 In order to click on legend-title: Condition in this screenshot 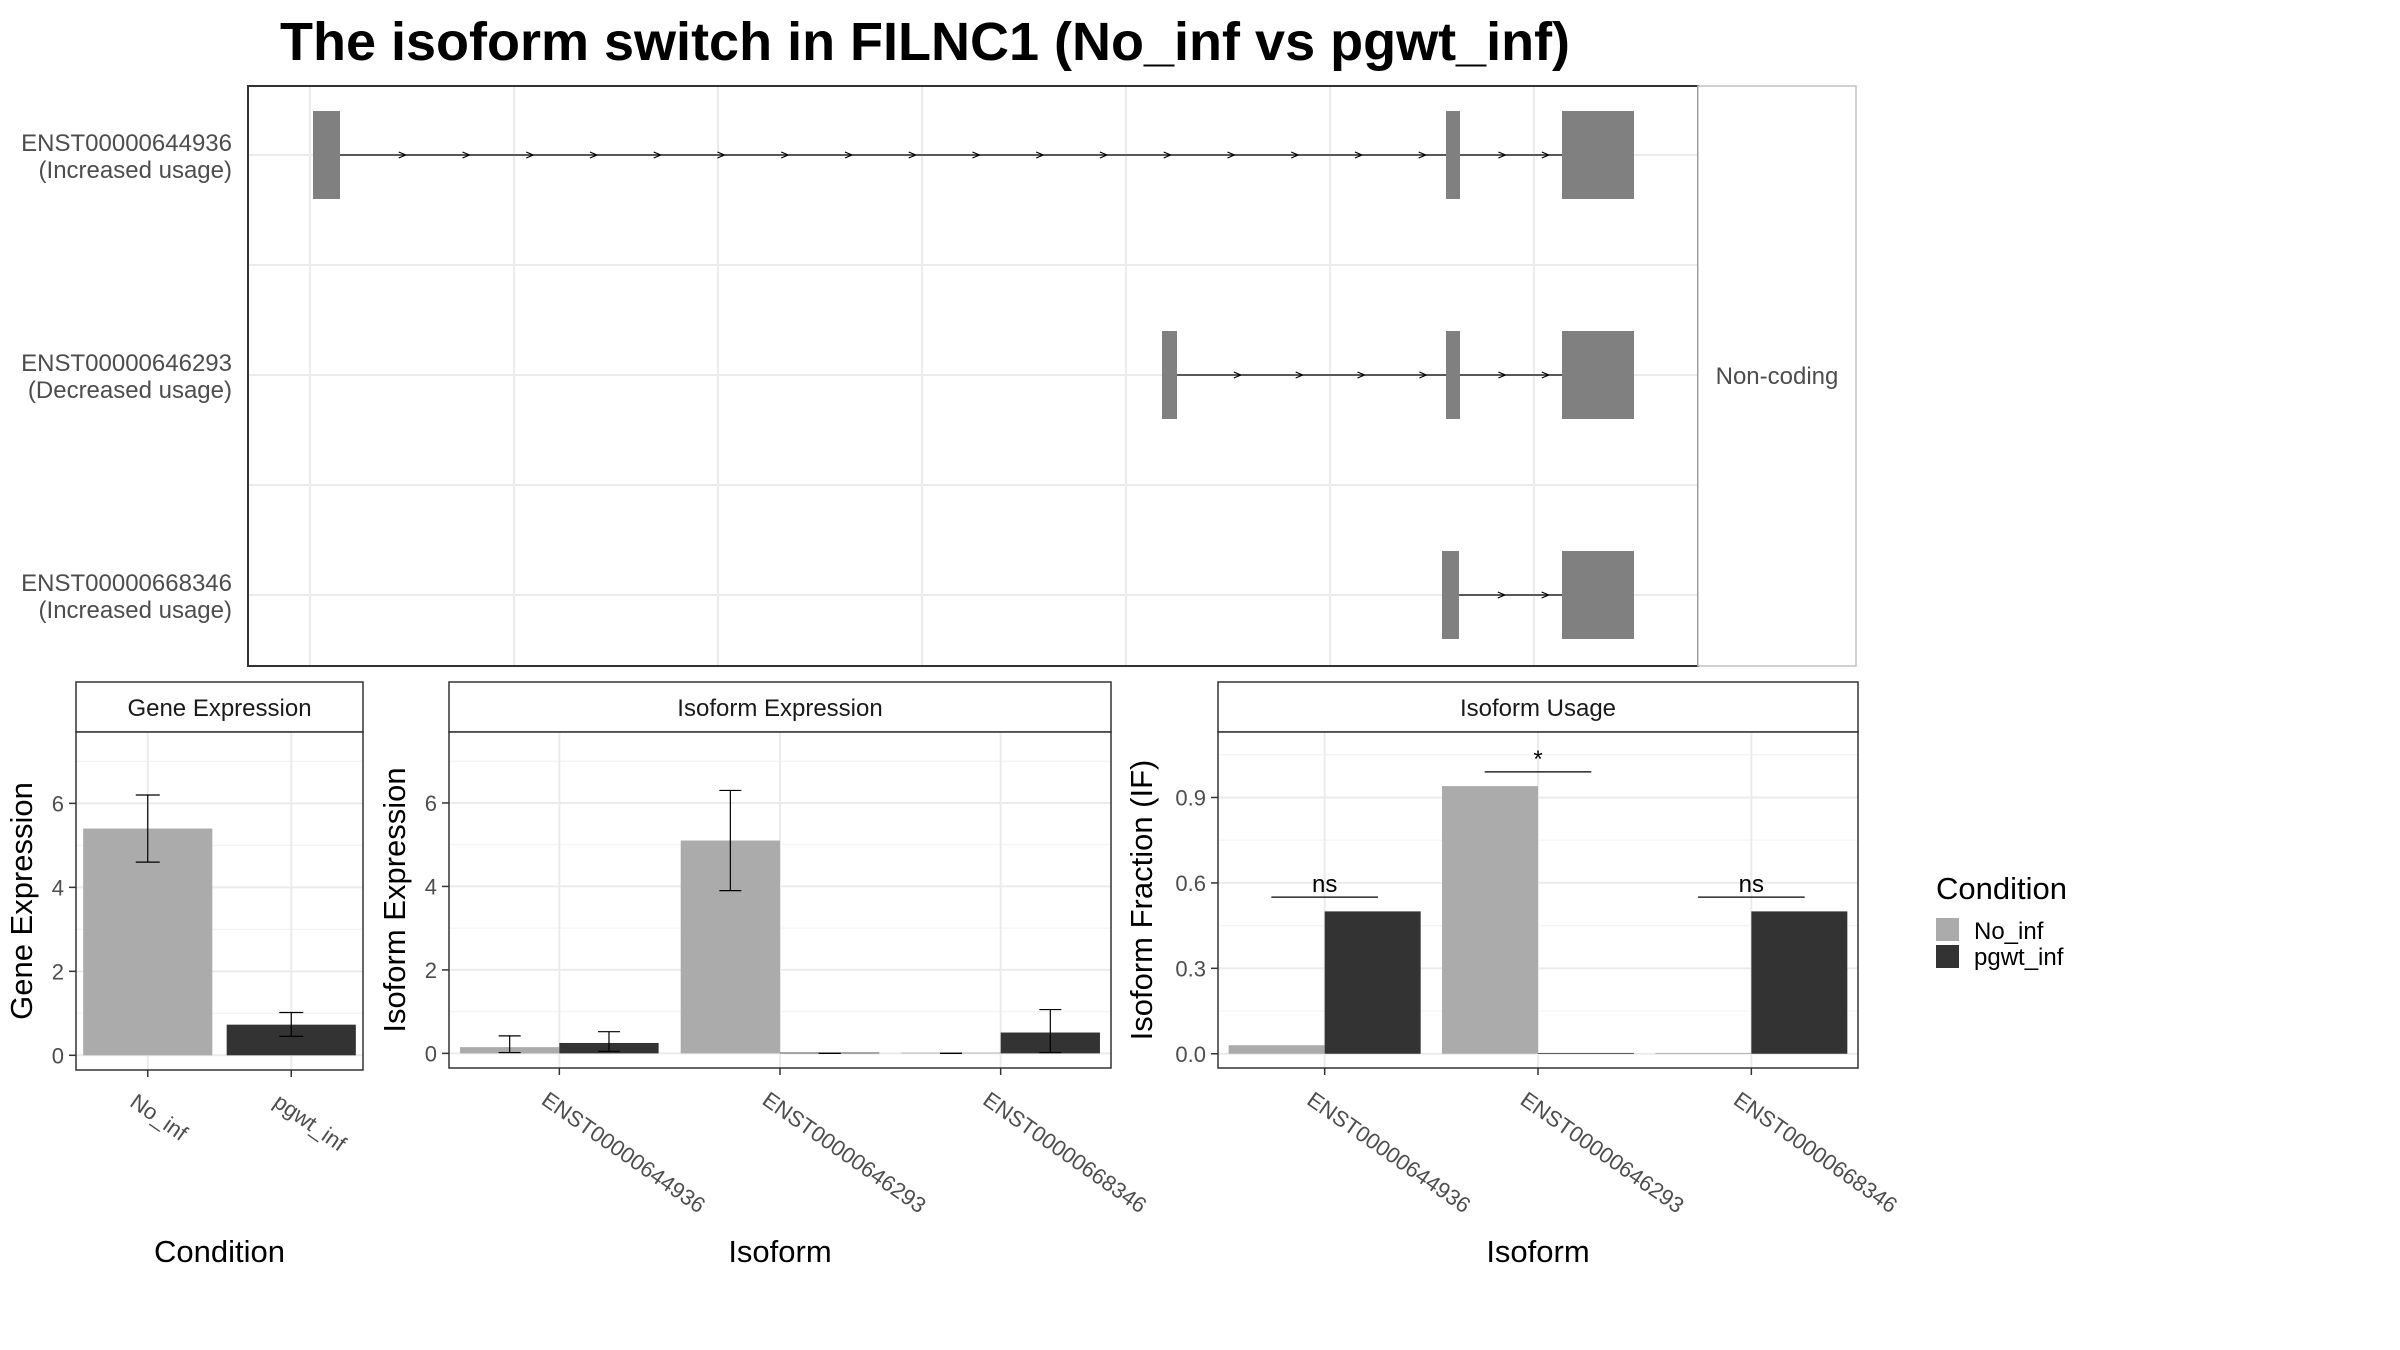, I will do `click(2001, 888)`.